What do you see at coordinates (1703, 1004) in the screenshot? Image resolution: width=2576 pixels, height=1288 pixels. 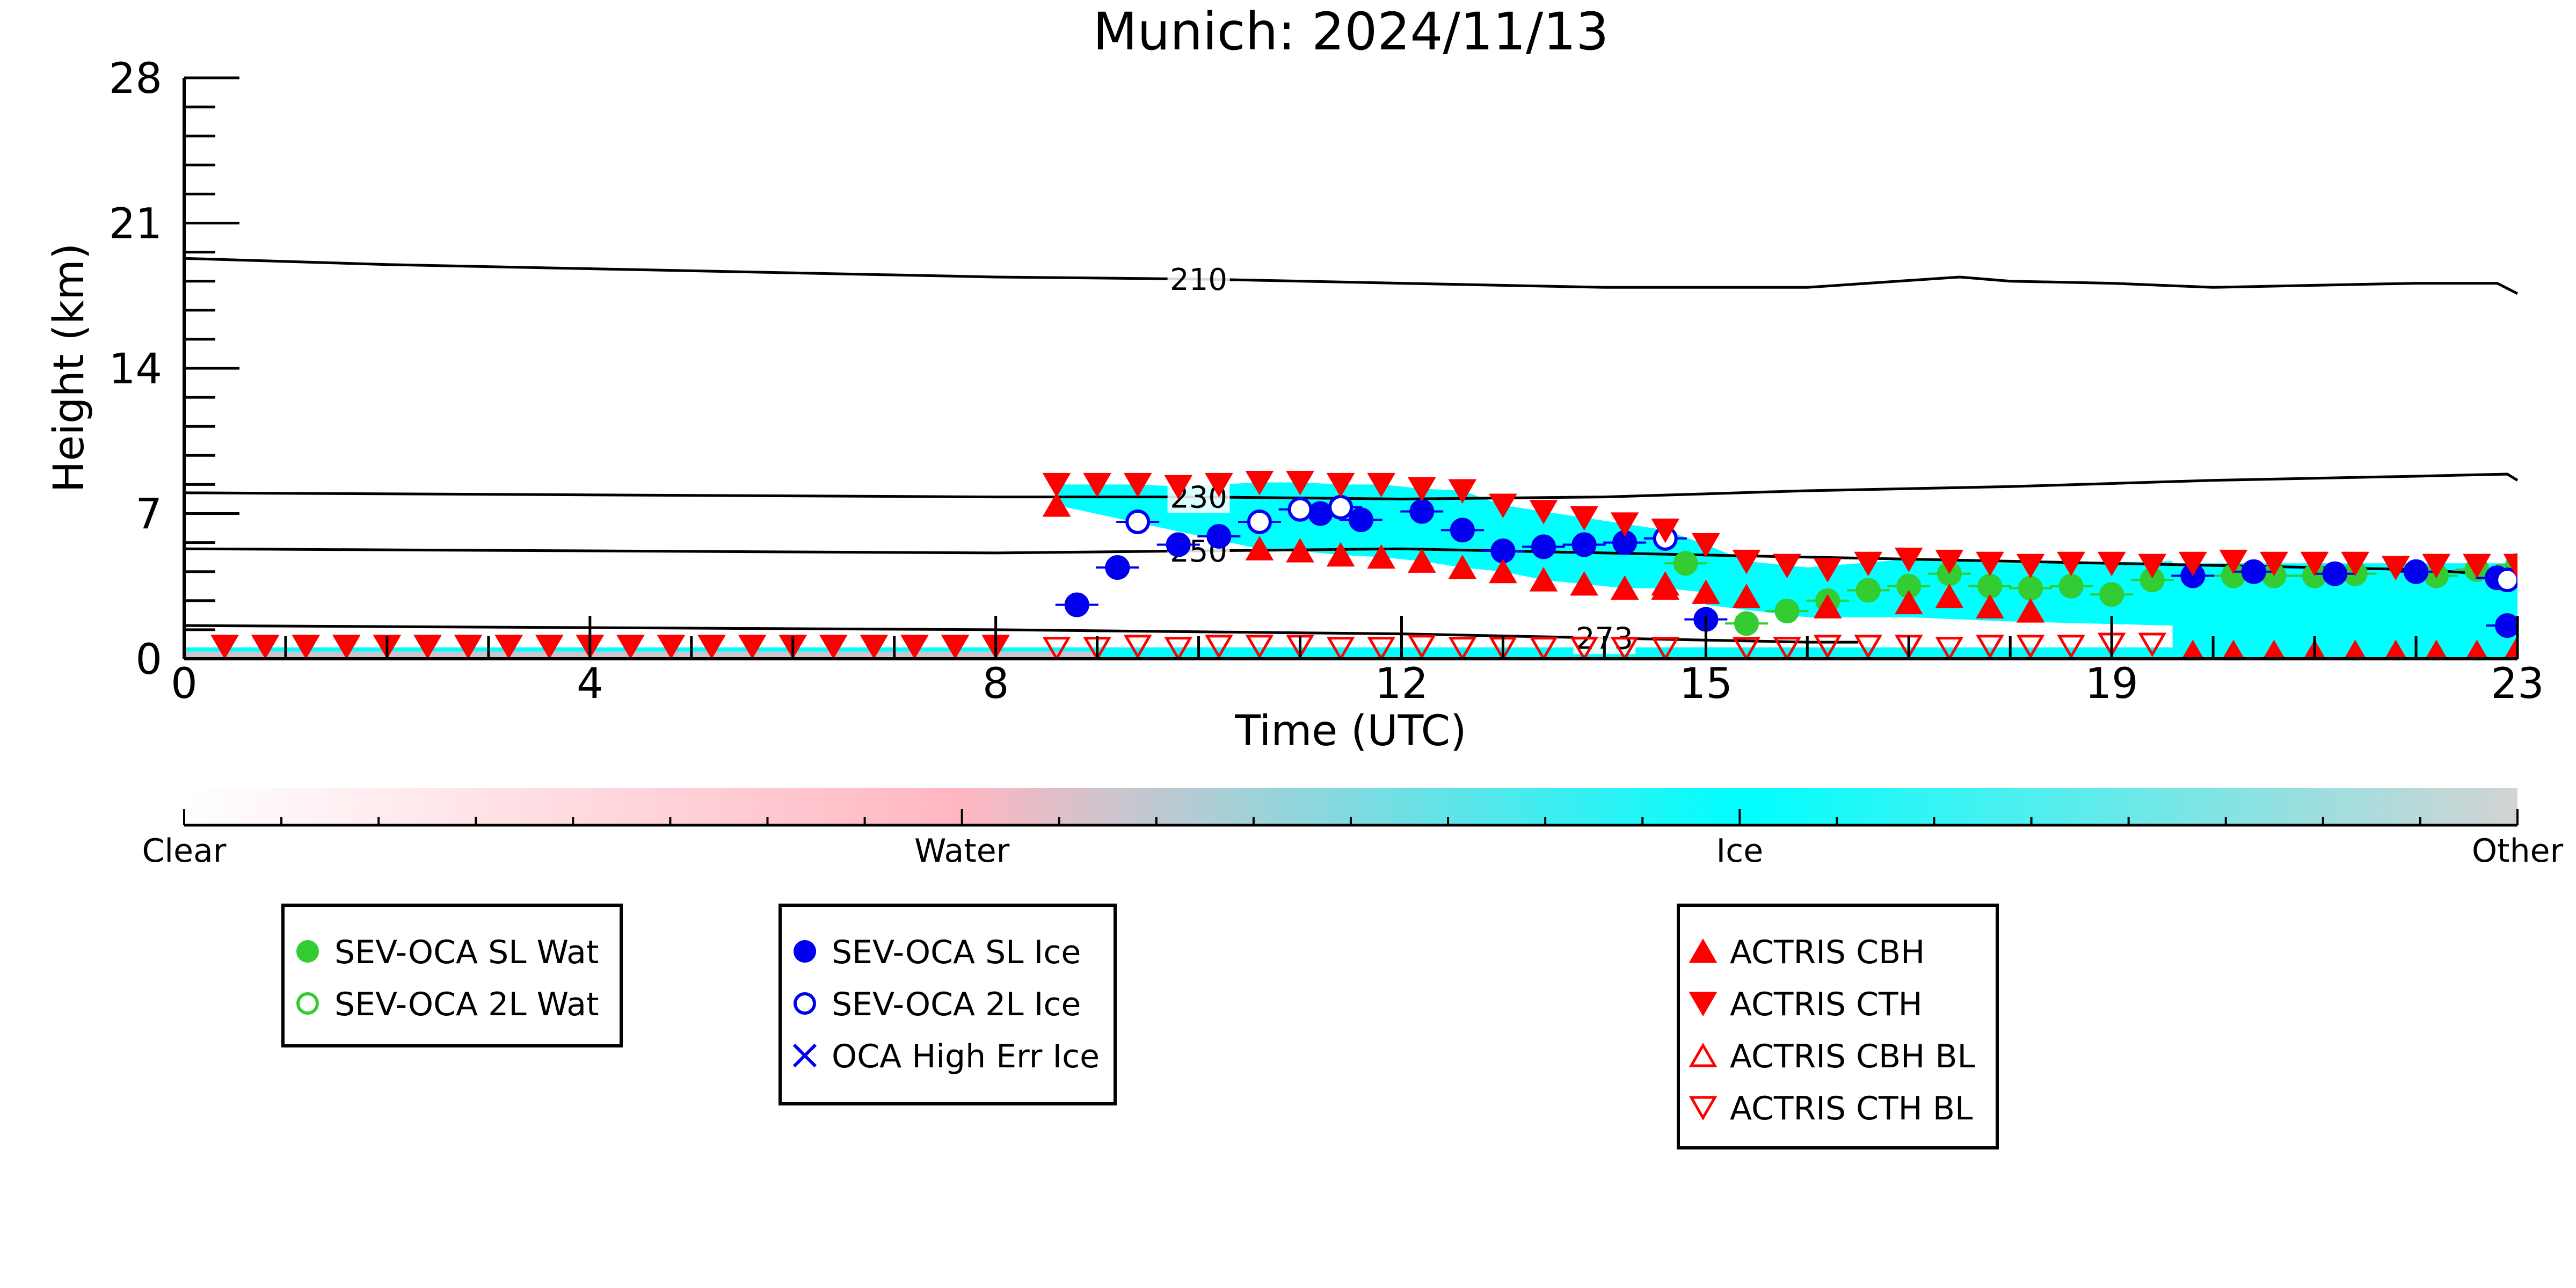 I see `legend-marker-actris-cth` at bounding box center [1703, 1004].